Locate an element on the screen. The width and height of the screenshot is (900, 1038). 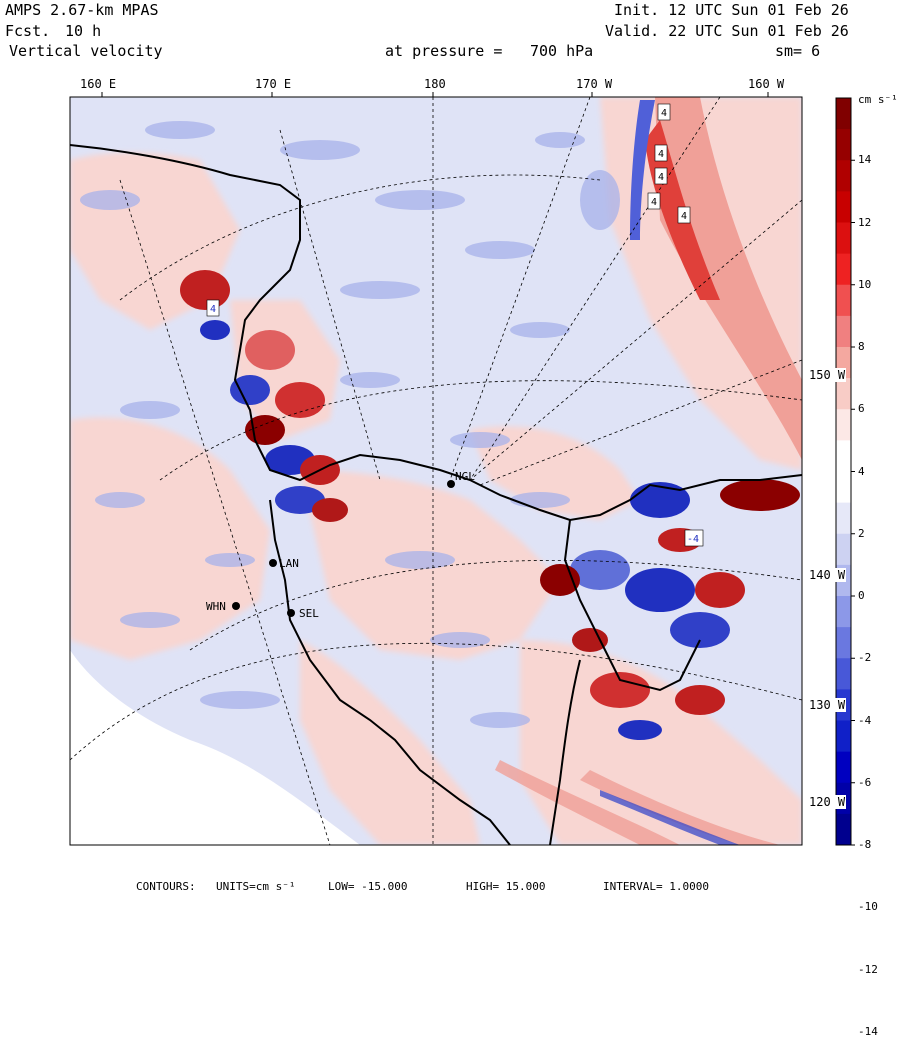
valid-time: Valid. 22 UTC Sun 01 Feb 26 is located at coordinates (727, 31).